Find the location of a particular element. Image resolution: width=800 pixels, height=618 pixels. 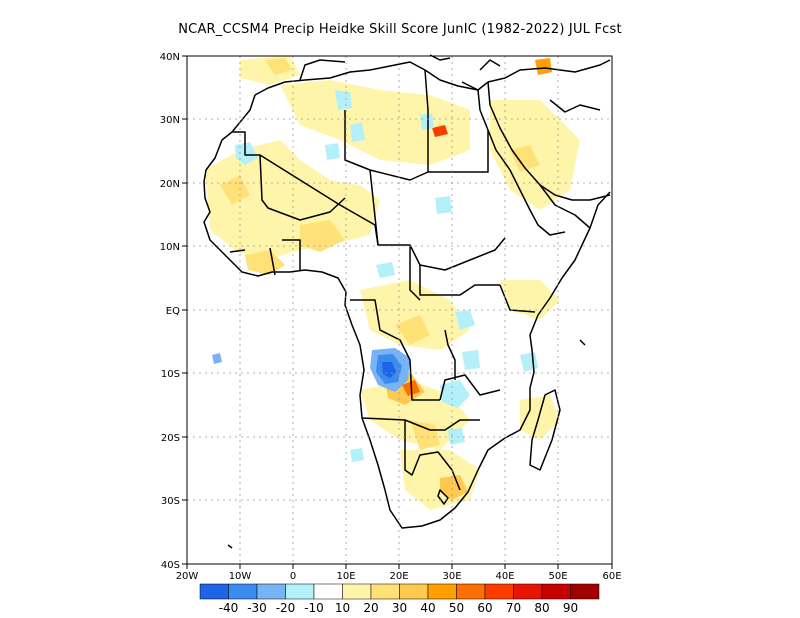

colorbar-label: 70 is located at coordinates (513, 608).